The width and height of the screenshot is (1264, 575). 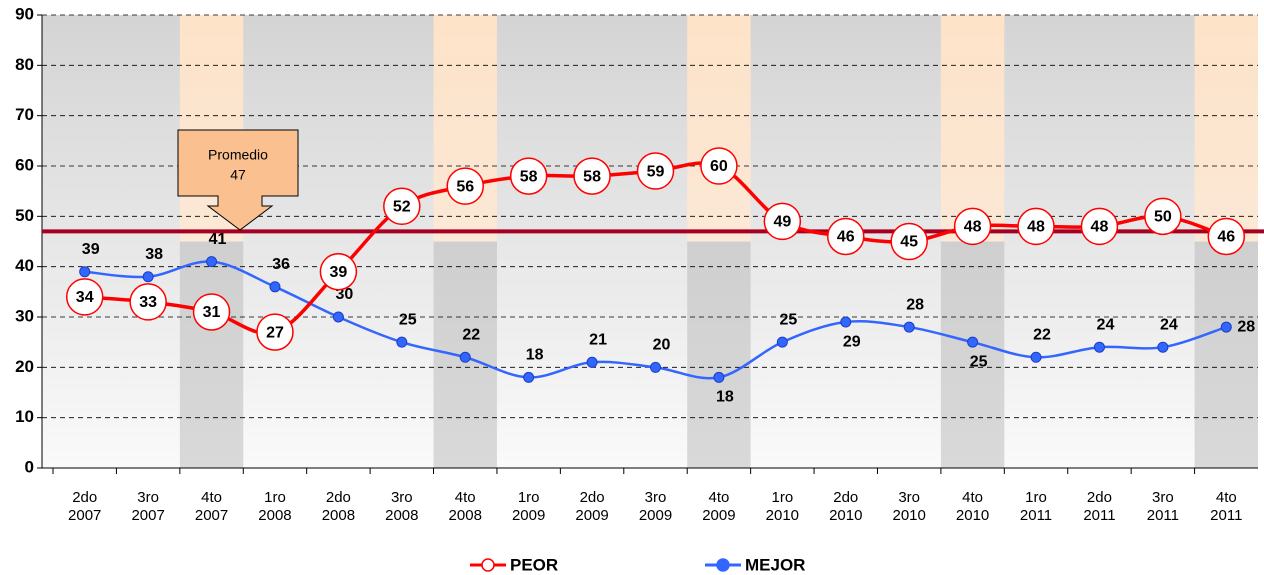 I want to click on x-tick-label: 3ro 2007, so click(x=147, y=506).